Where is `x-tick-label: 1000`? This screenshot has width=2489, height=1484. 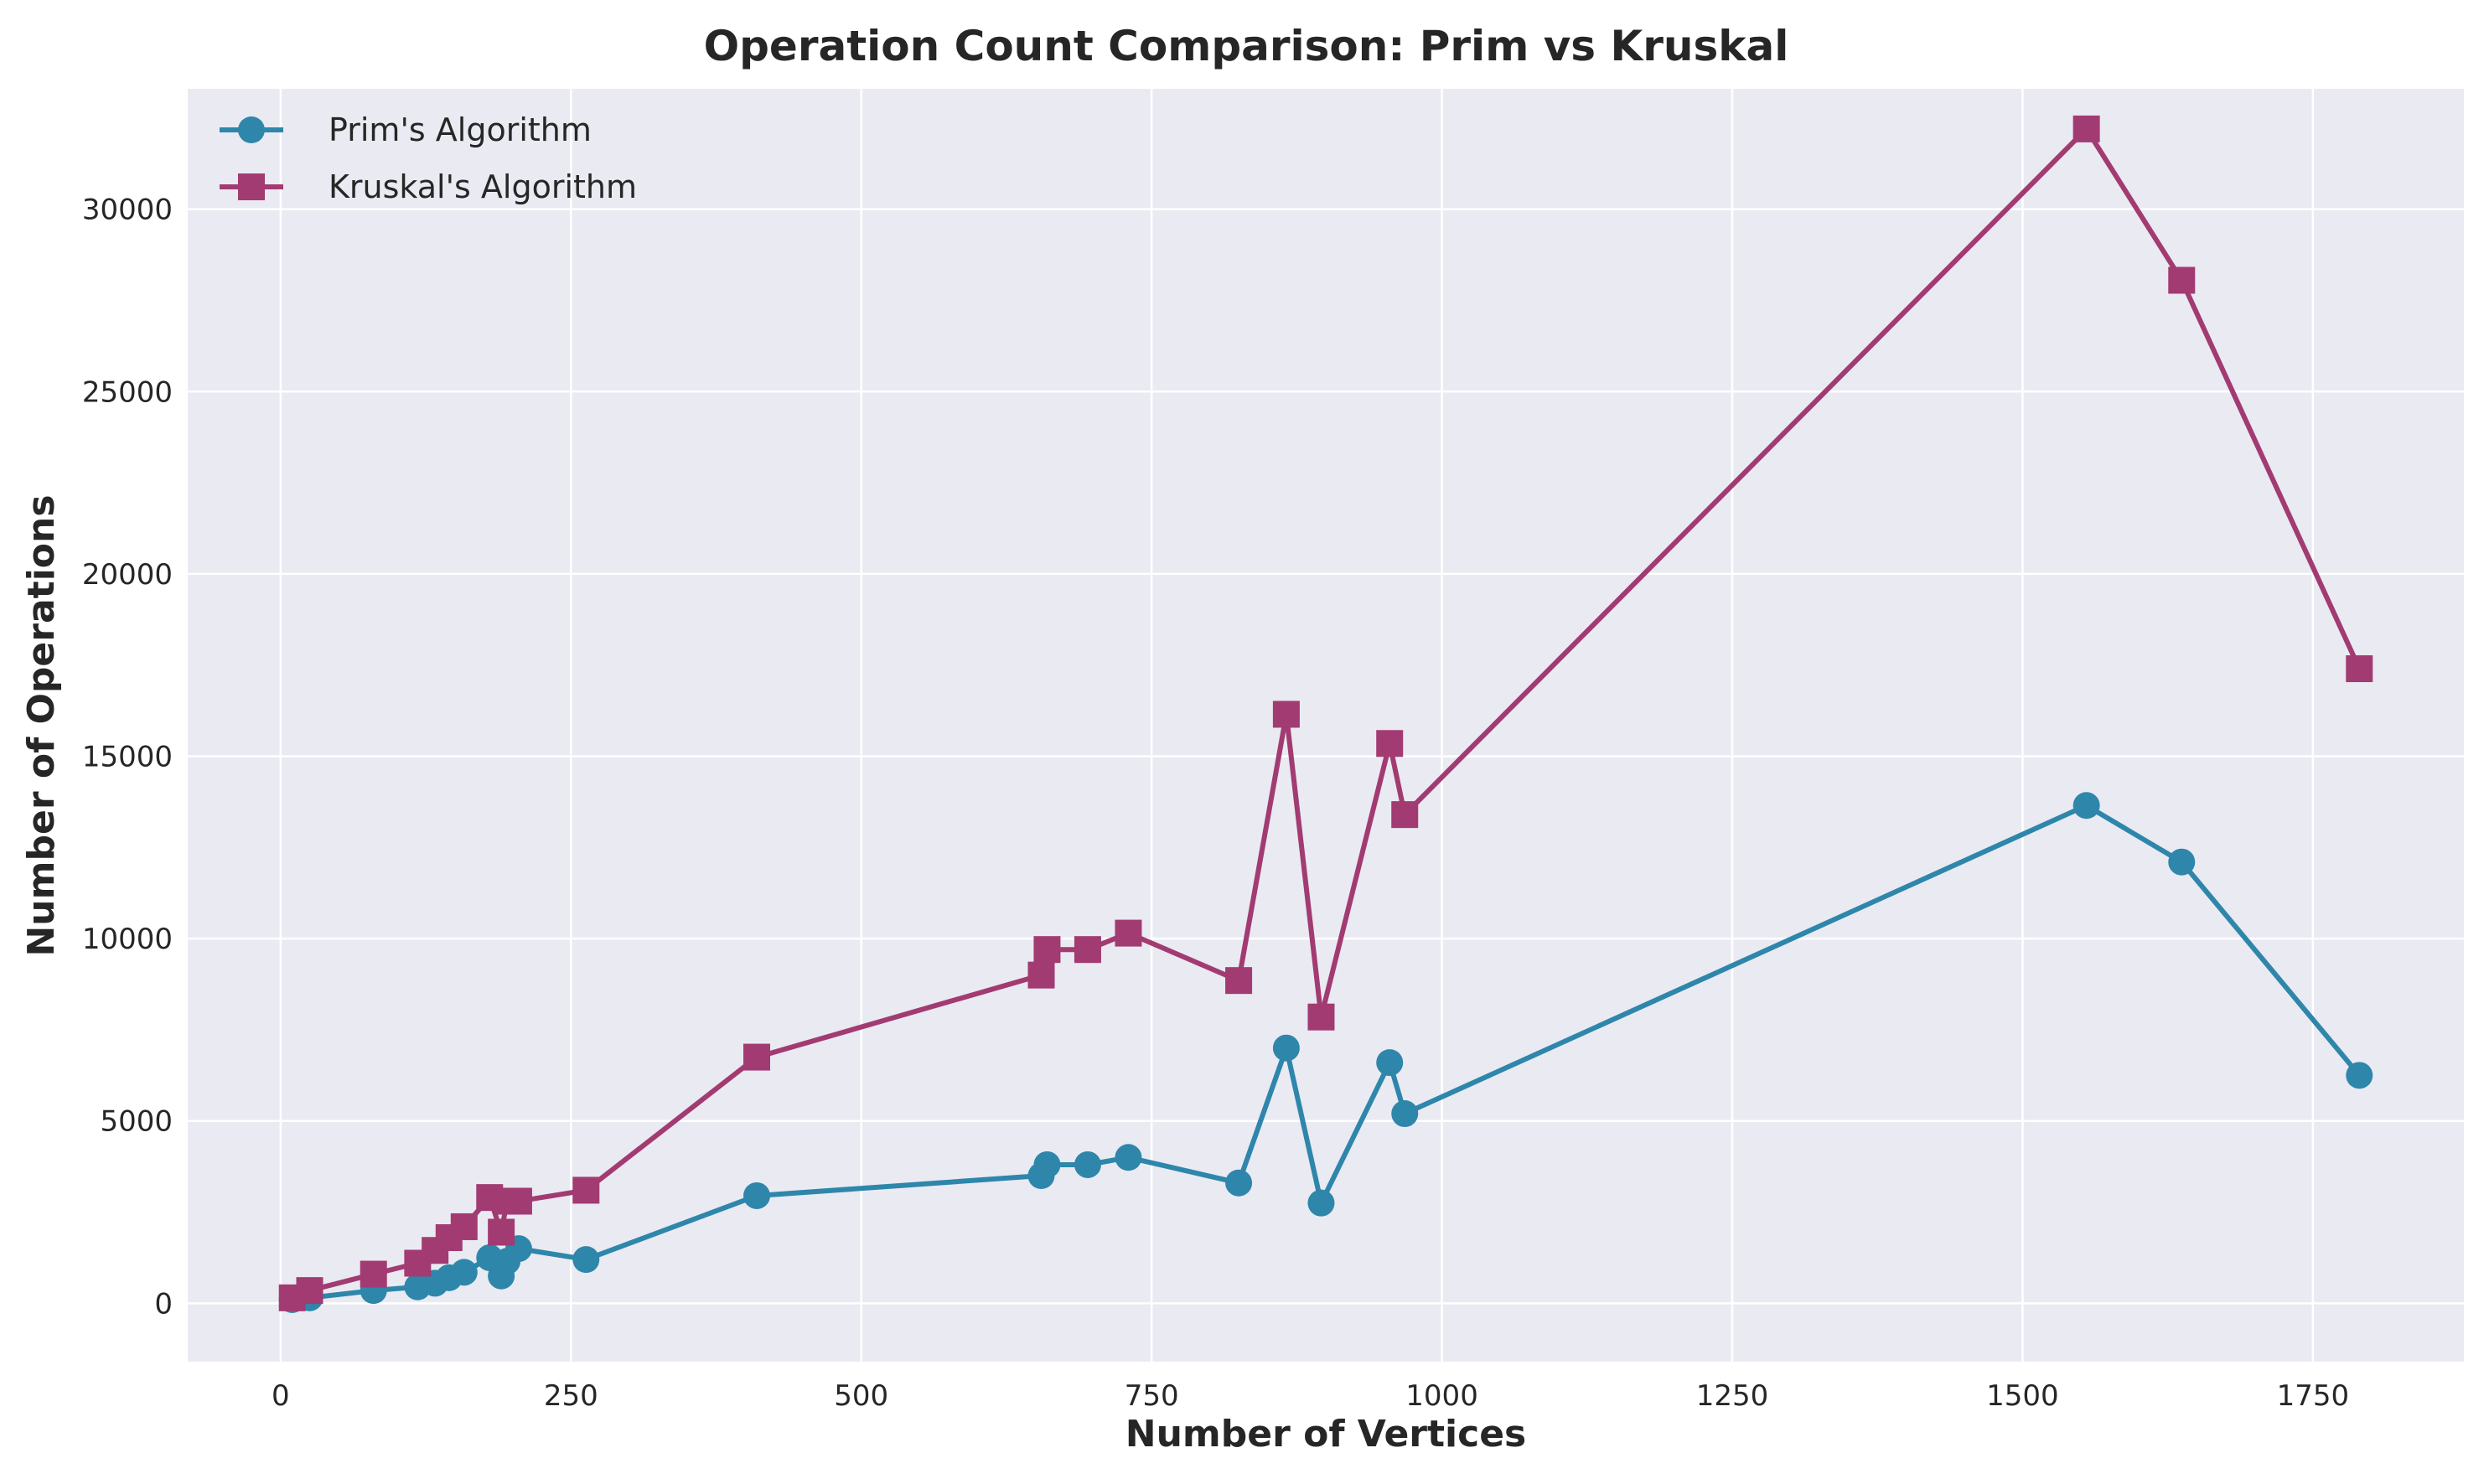
x-tick-label: 1000 is located at coordinates (1442, 1396).